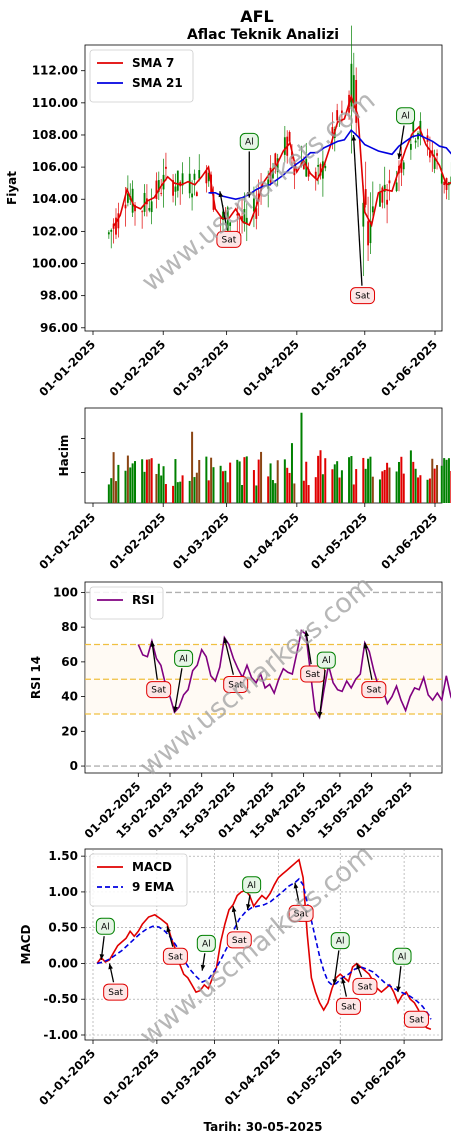 The image size is (451, 1142). Describe the element at coordinates (312, 675) in the screenshot. I see `rsi-annotation-label: Sat` at that location.